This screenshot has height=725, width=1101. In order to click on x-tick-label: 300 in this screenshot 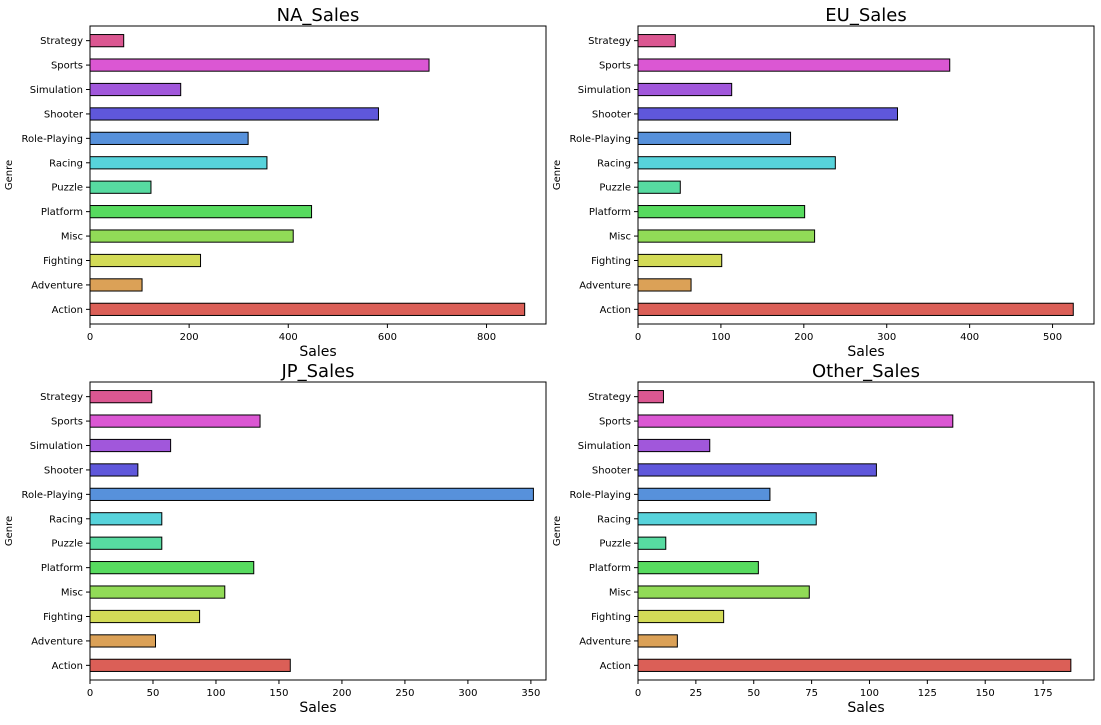, I will do `click(467, 693)`.